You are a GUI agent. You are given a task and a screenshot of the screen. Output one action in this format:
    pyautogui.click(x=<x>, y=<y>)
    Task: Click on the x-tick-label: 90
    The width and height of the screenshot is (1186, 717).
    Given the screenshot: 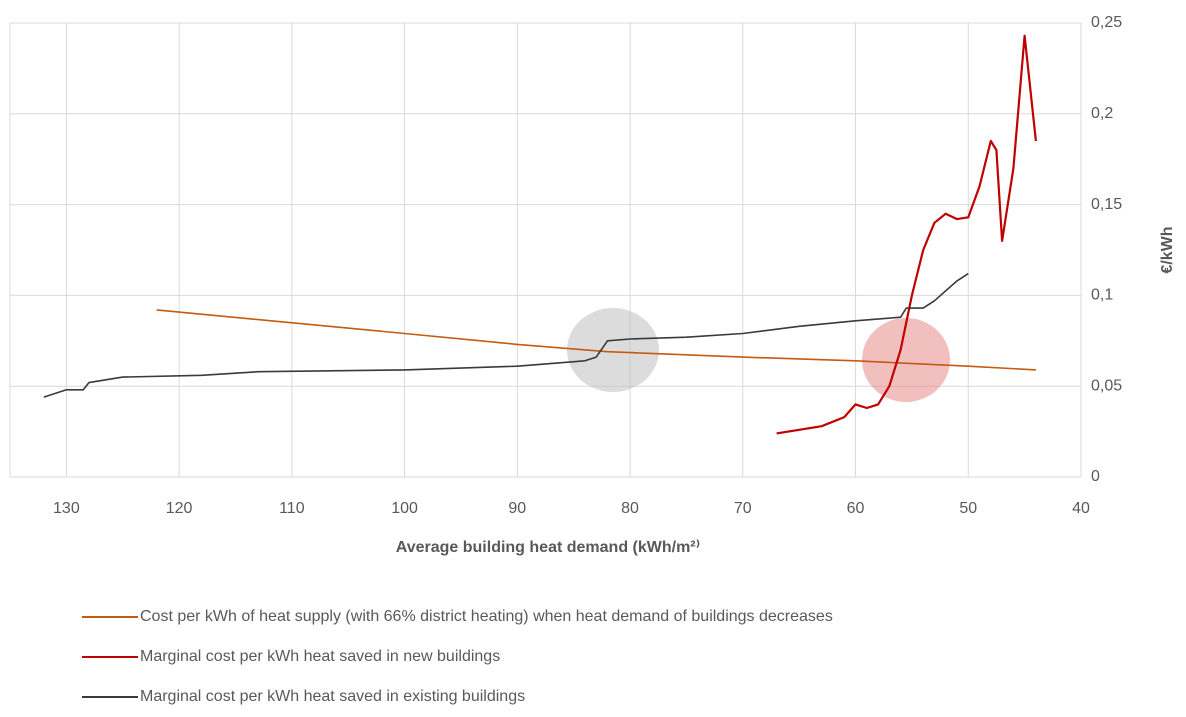 What is the action you would take?
    pyautogui.click(x=517, y=508)
    